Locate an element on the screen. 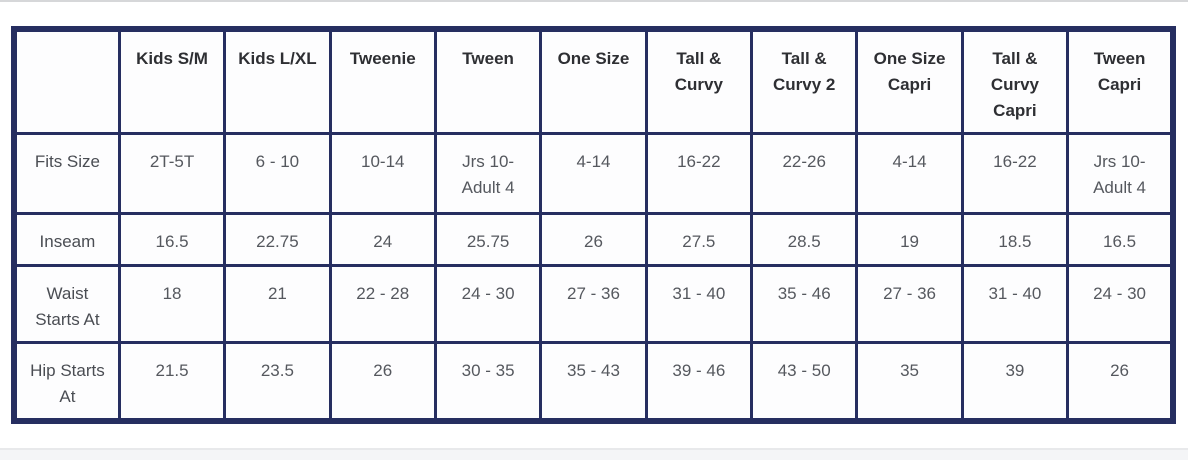 This screenshot has height=460, width=1188. table-cell: 30 - 35 is located at coordinates (488, 382).